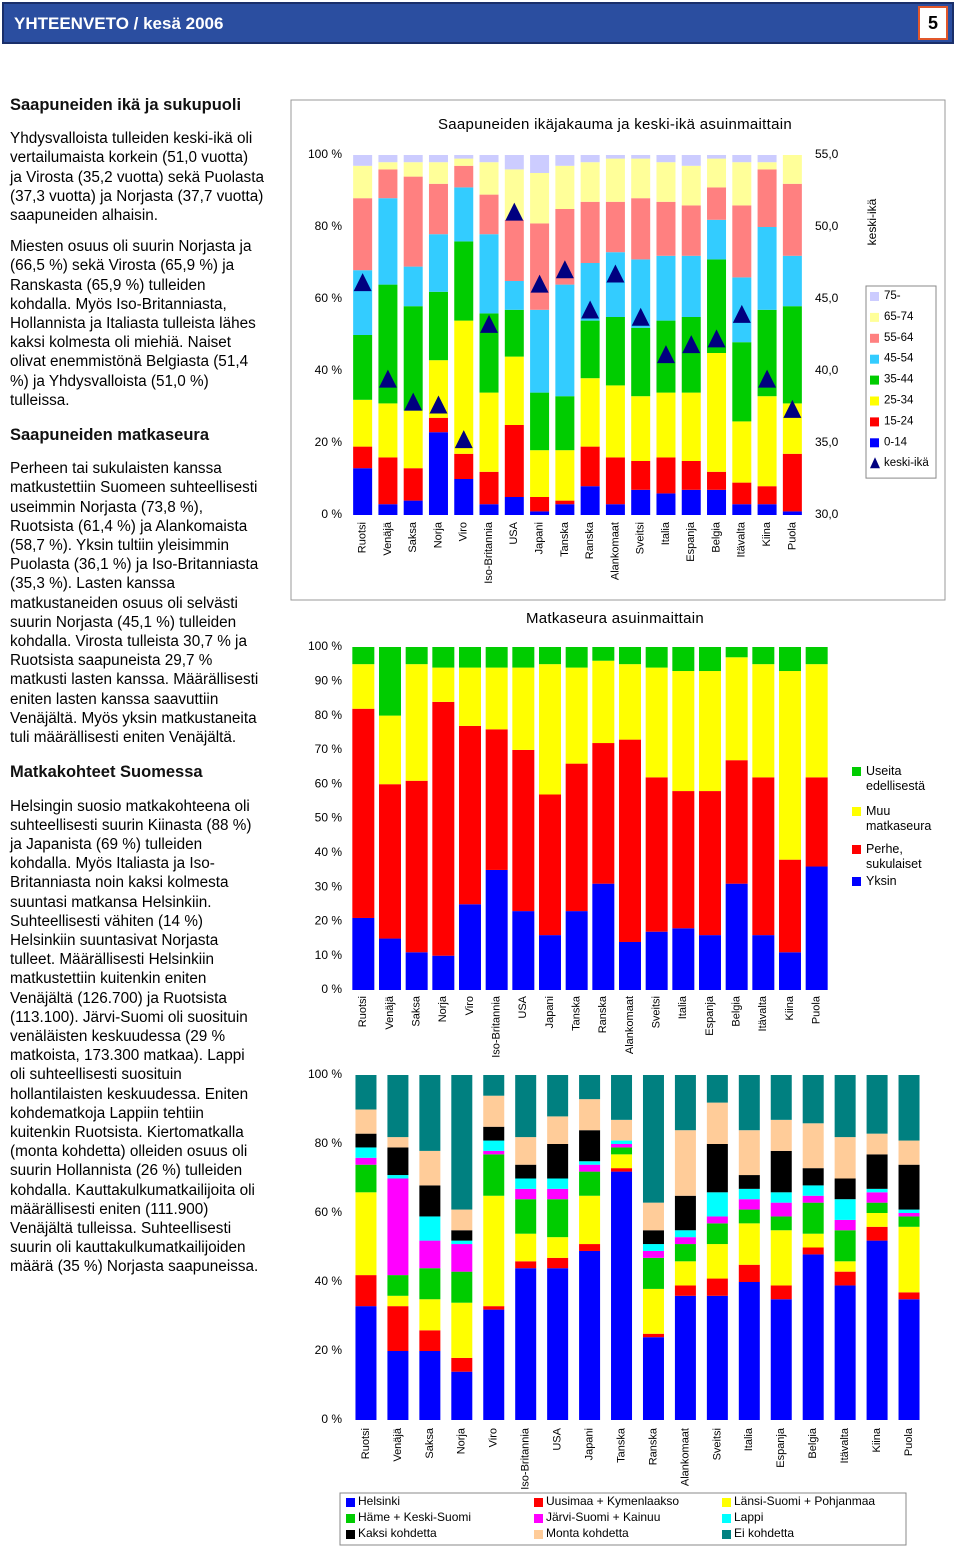  What do you see at coordinates (329, 298) in the screenshot?
I see `y-tick-label: 60 %` at bounding box center [329, 298].